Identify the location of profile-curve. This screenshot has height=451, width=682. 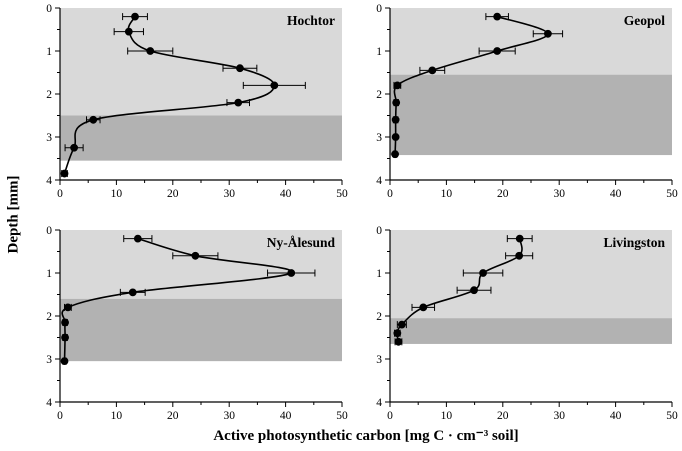
(177, 299).